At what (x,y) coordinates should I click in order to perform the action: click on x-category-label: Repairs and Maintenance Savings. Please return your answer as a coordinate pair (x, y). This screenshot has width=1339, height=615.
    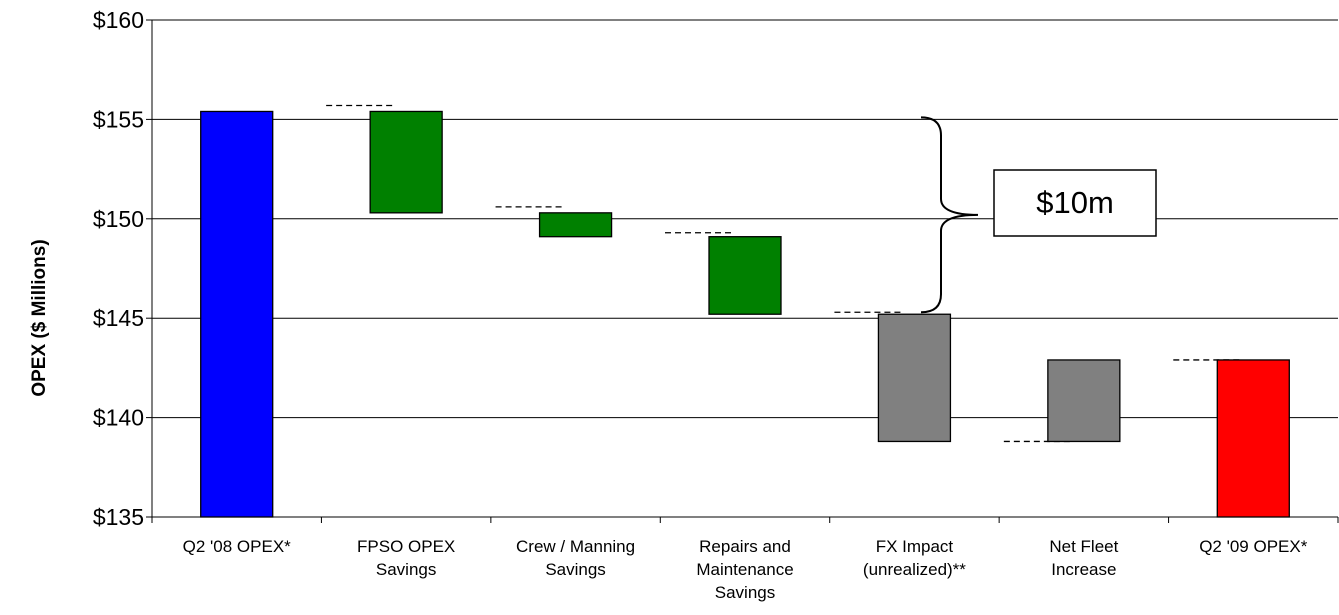
    Looking at the image, I should click on (744, 569).